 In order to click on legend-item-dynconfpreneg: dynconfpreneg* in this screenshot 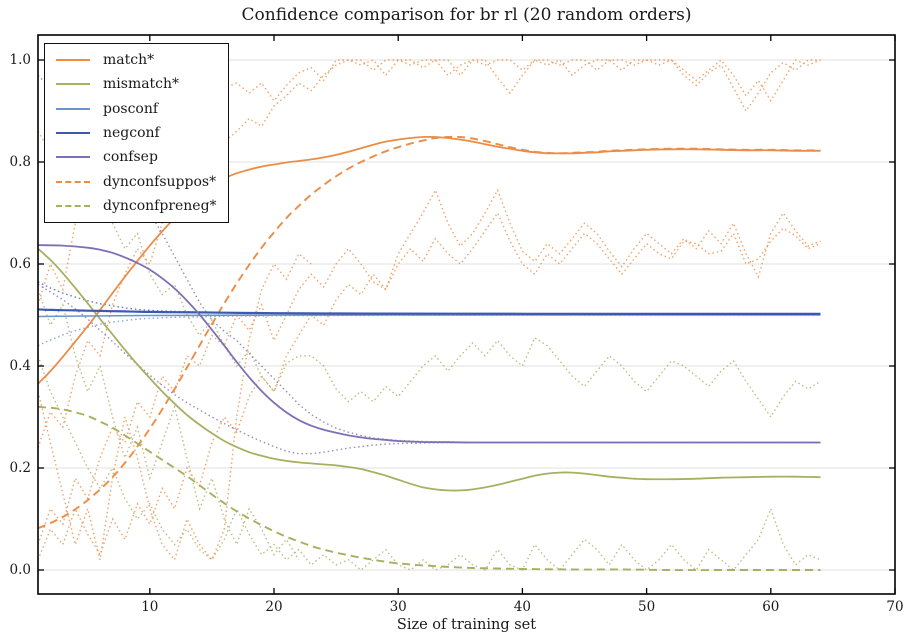, I will do `click(136, 205)`.